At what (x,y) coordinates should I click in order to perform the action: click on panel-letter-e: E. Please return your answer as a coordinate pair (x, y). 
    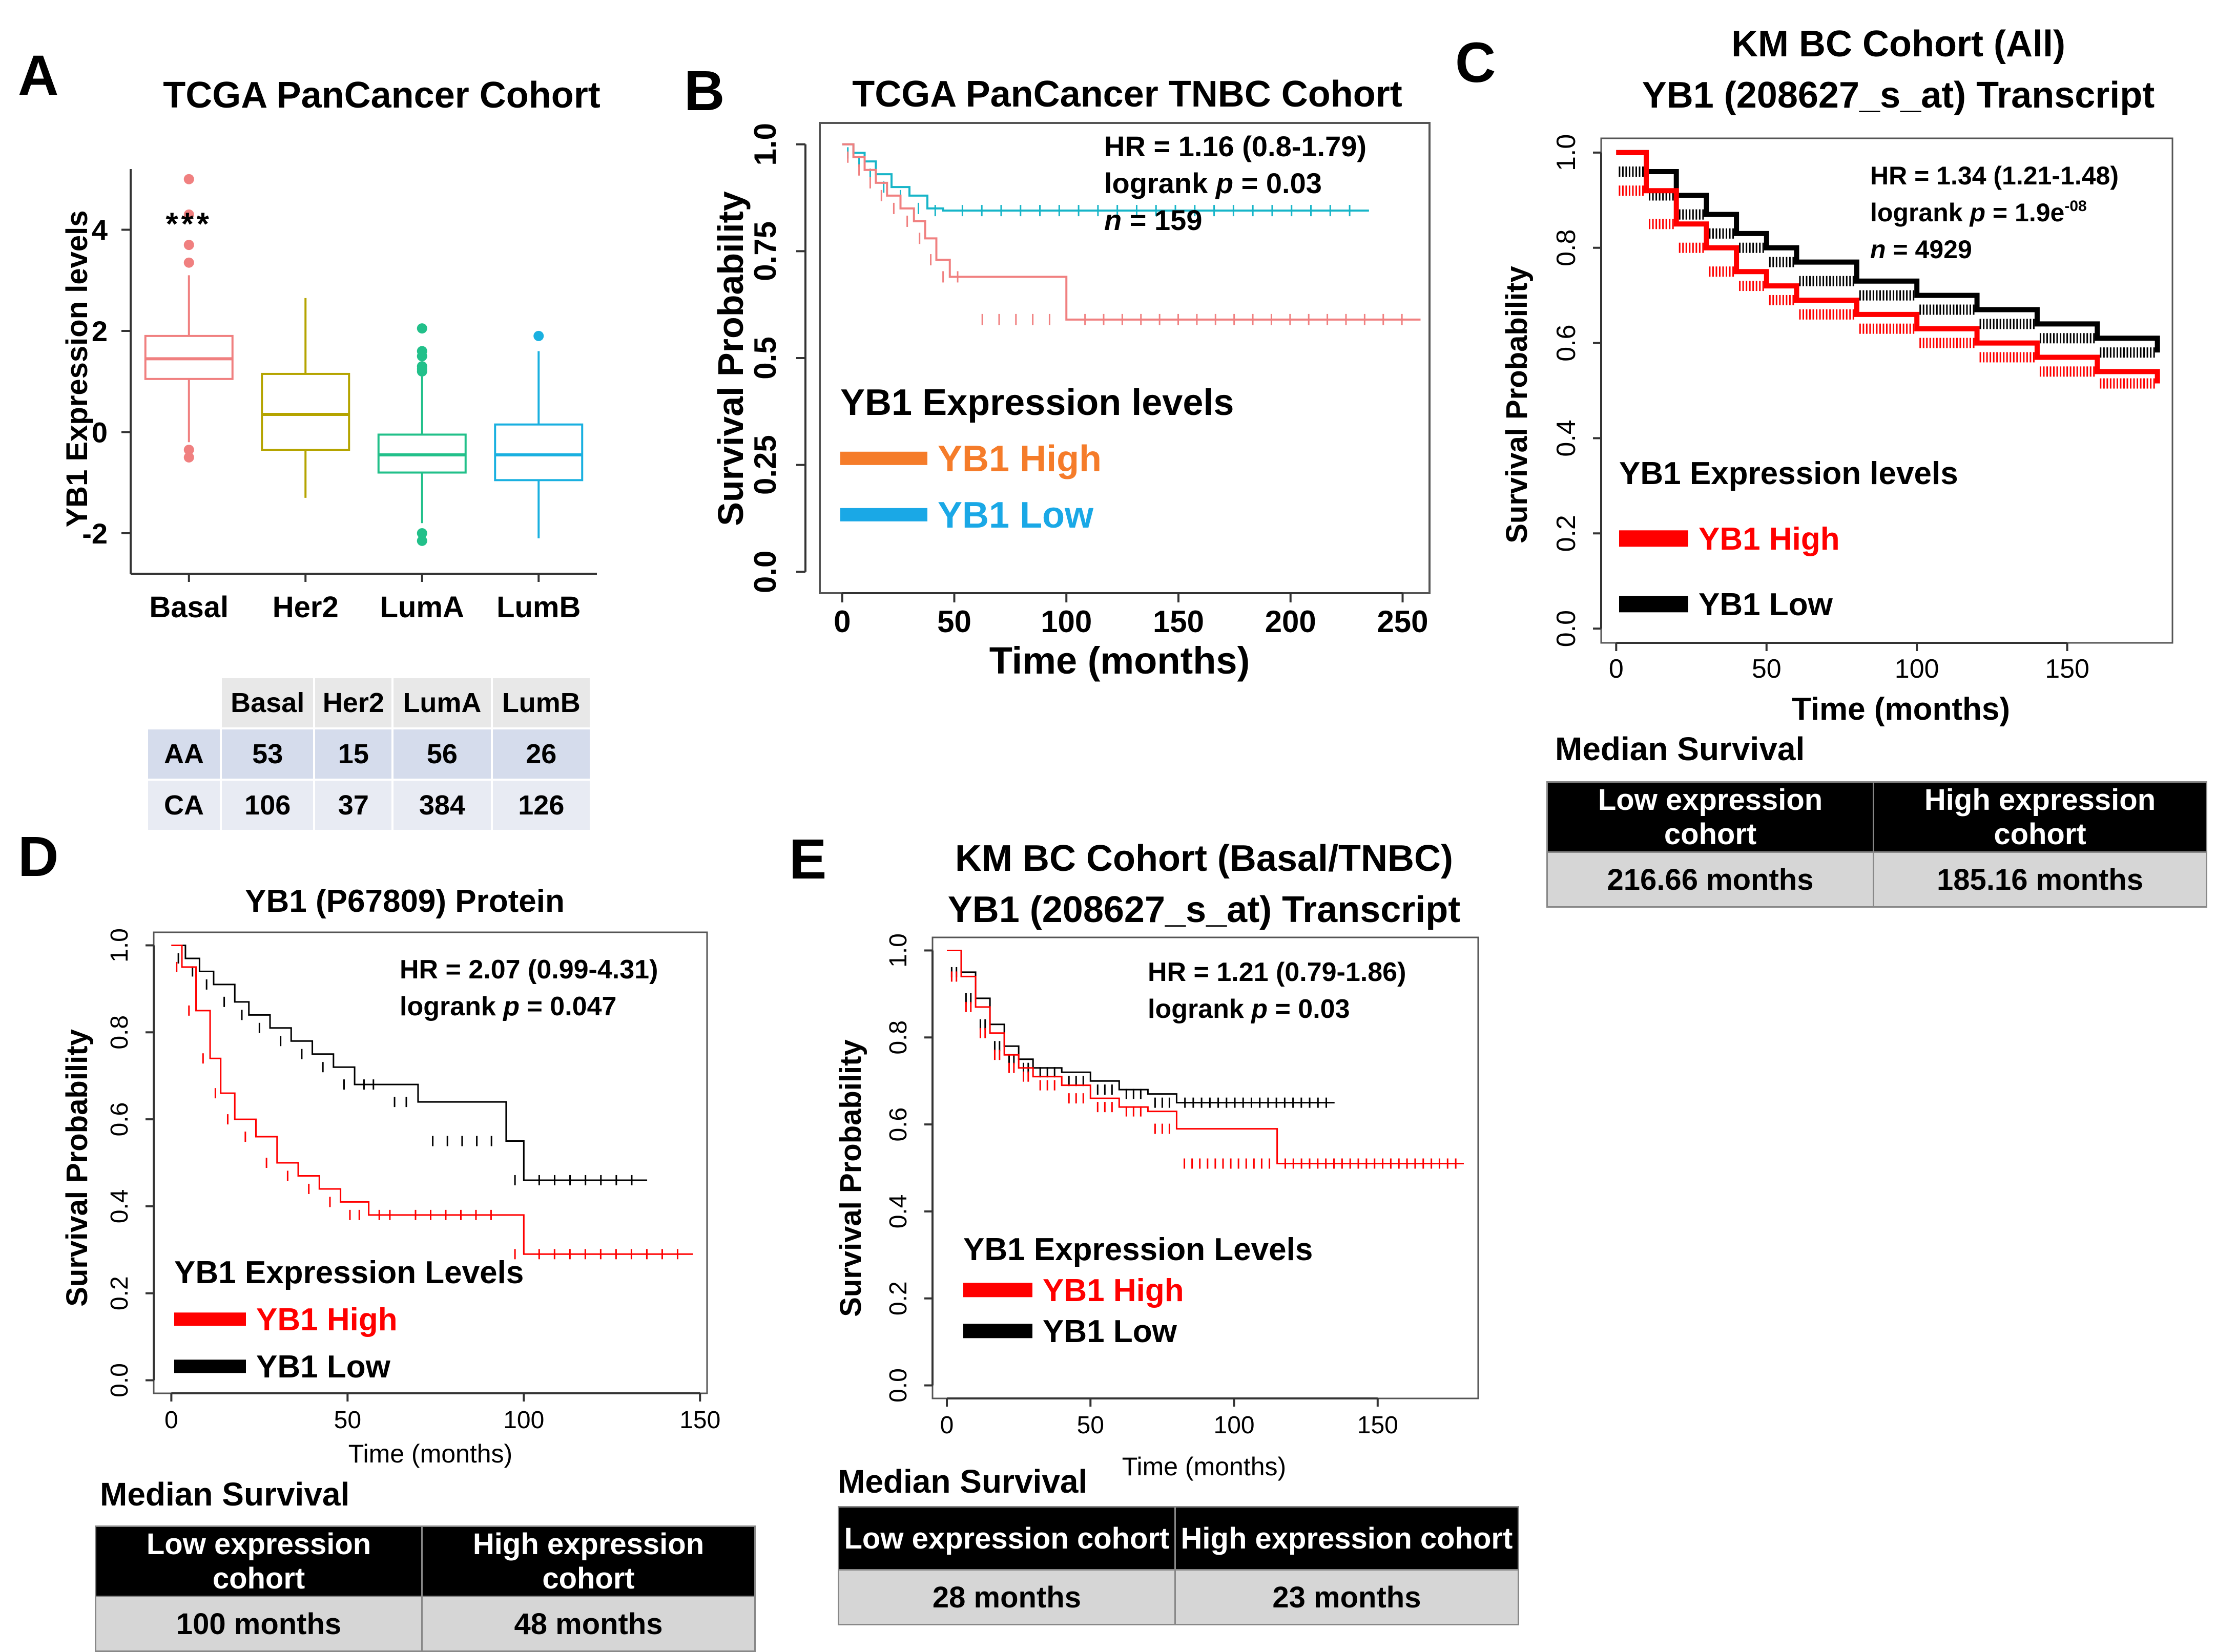
    Looking at the image, I should click on (807, 859).